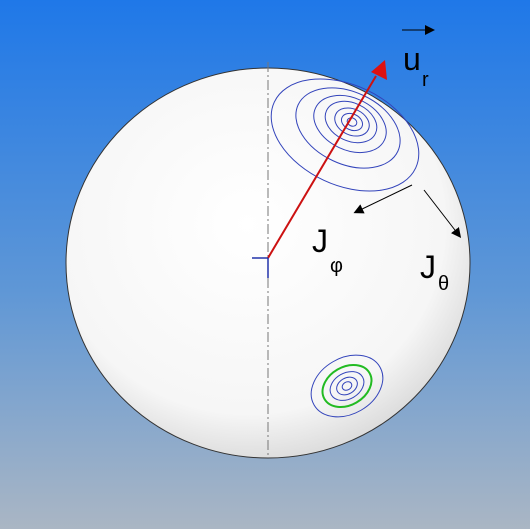  Describe the element at coordinates (379, 70) in the screenshot. I see `radial-arrowhead` at that location.